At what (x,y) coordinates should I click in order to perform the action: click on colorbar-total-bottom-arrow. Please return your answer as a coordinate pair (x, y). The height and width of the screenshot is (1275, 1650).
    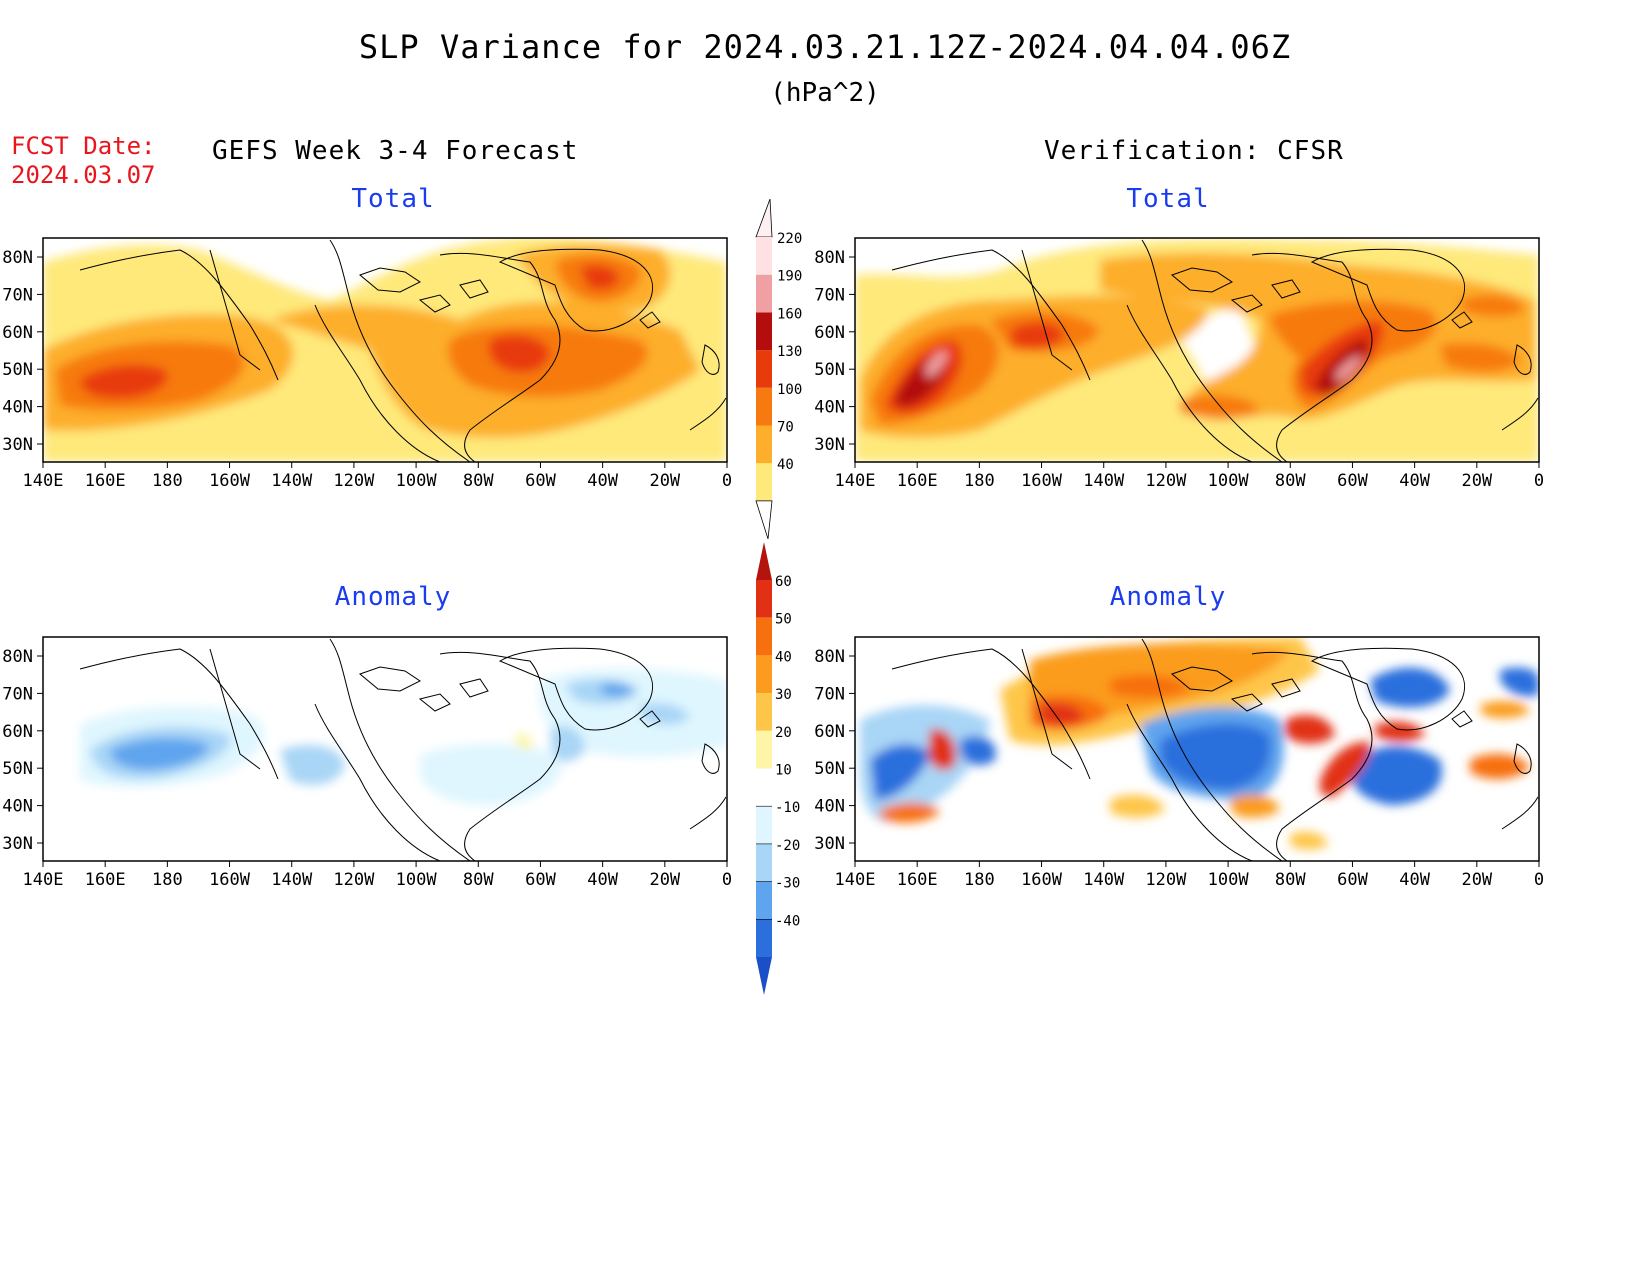
    Looking at the image, I should click on (764, 520).